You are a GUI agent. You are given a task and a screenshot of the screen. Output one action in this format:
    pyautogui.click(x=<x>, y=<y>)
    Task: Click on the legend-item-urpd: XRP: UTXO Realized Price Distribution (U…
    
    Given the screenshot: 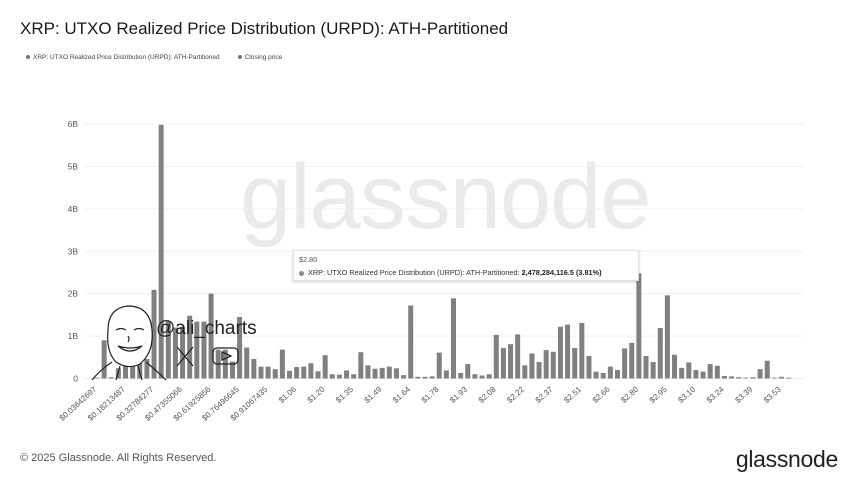 What is the action you would take?
    pyautogui.click(x=123, y=57)
    